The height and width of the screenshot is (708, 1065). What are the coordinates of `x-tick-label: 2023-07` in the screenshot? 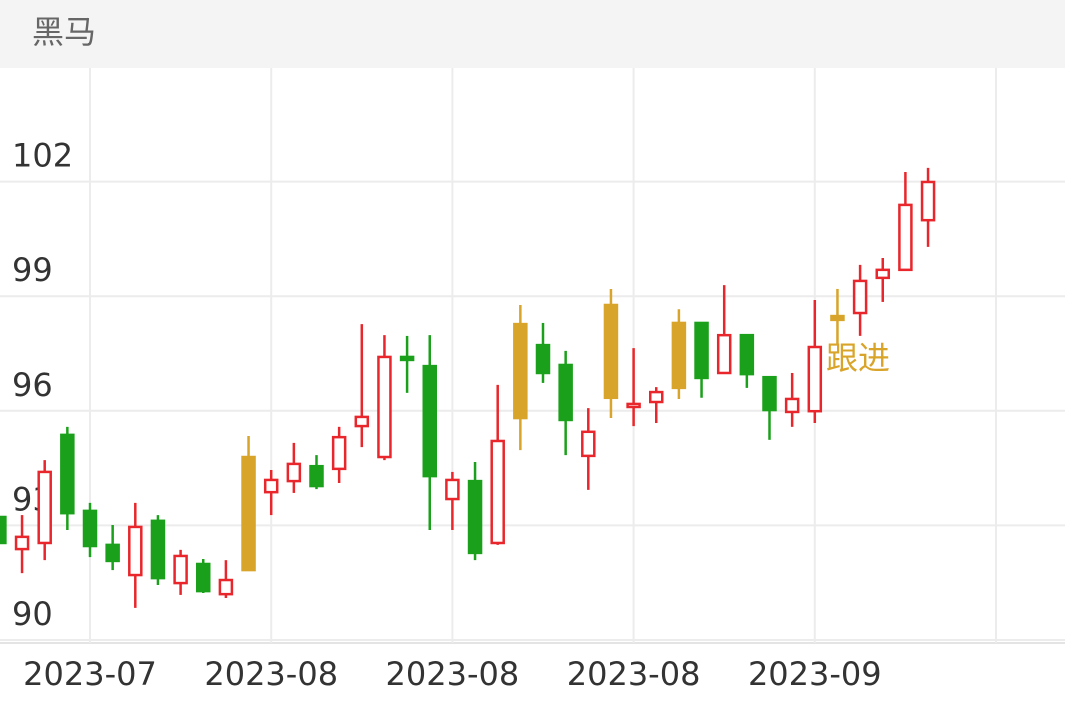 It's located at (90, 674).